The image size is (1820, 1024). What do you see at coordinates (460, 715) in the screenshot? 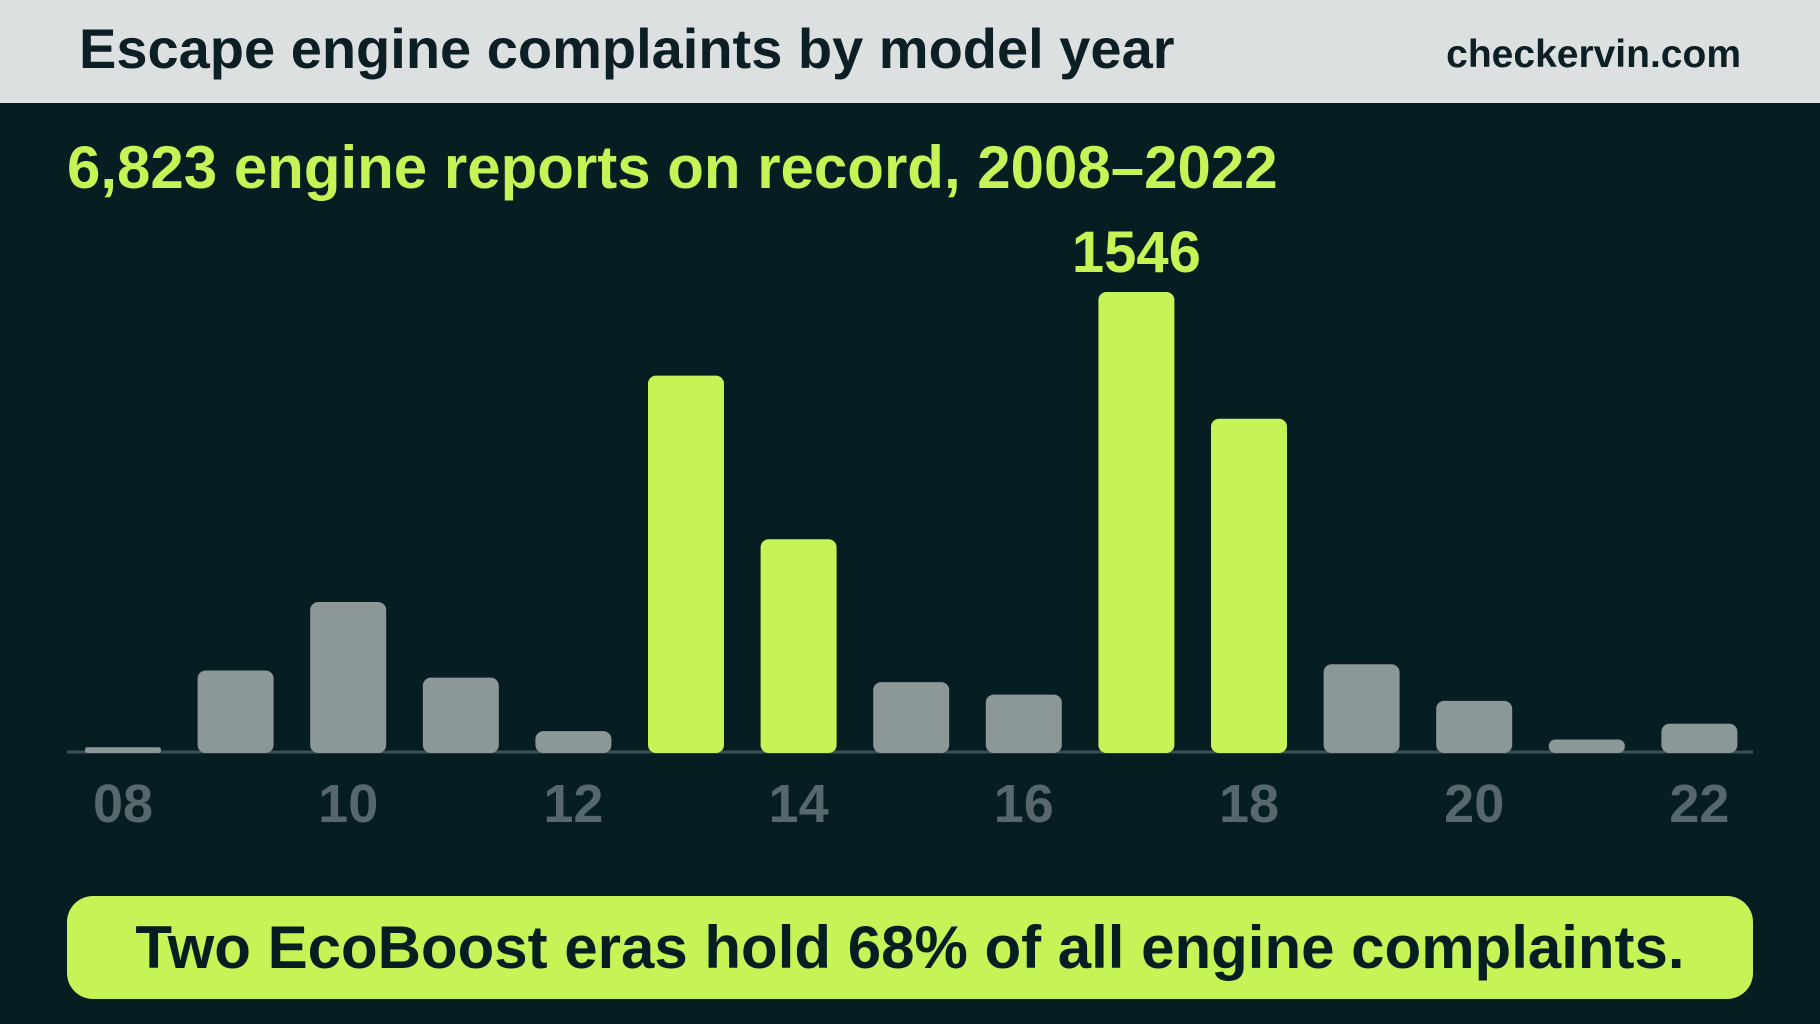
I see `bar-2011` at bounding box center [460, 715].